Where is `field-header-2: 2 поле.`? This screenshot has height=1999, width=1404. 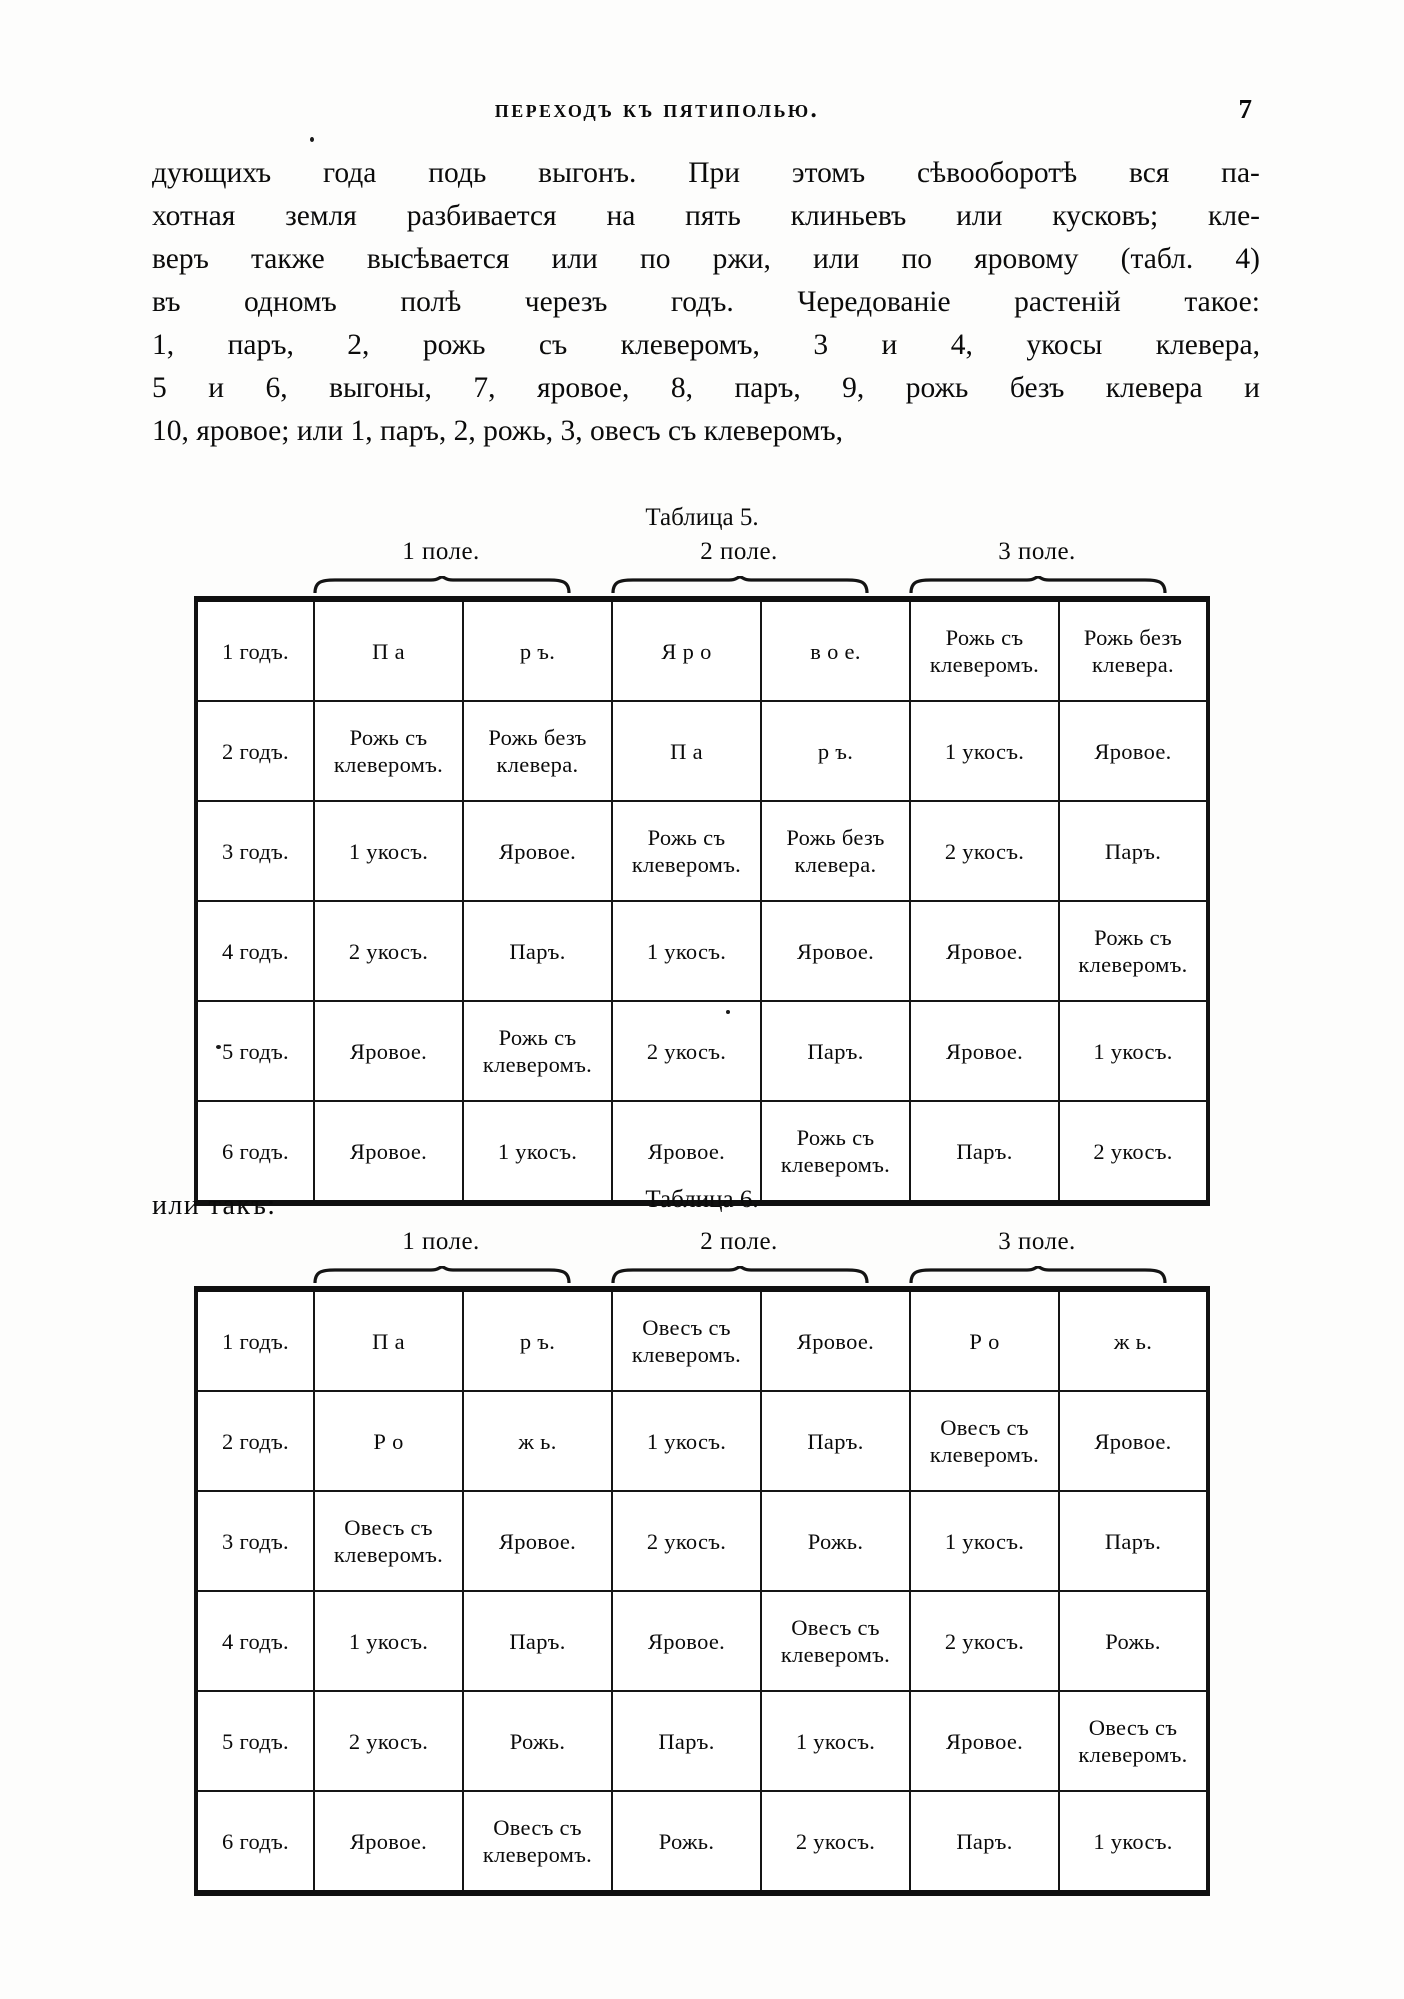 field-header-2: 2 поле. is located at coordinates (739, 551).